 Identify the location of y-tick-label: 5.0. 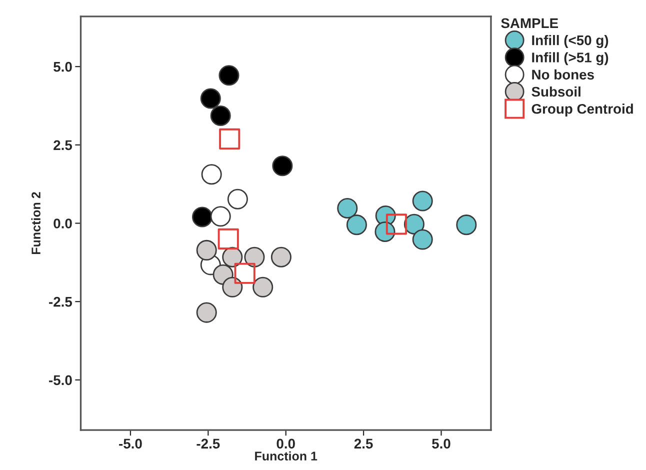
(63, 67).